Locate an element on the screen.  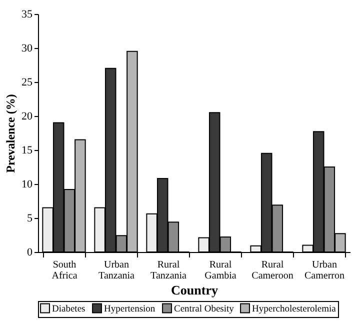
y-tick-label: 15 is located at coordinates (27, 150).